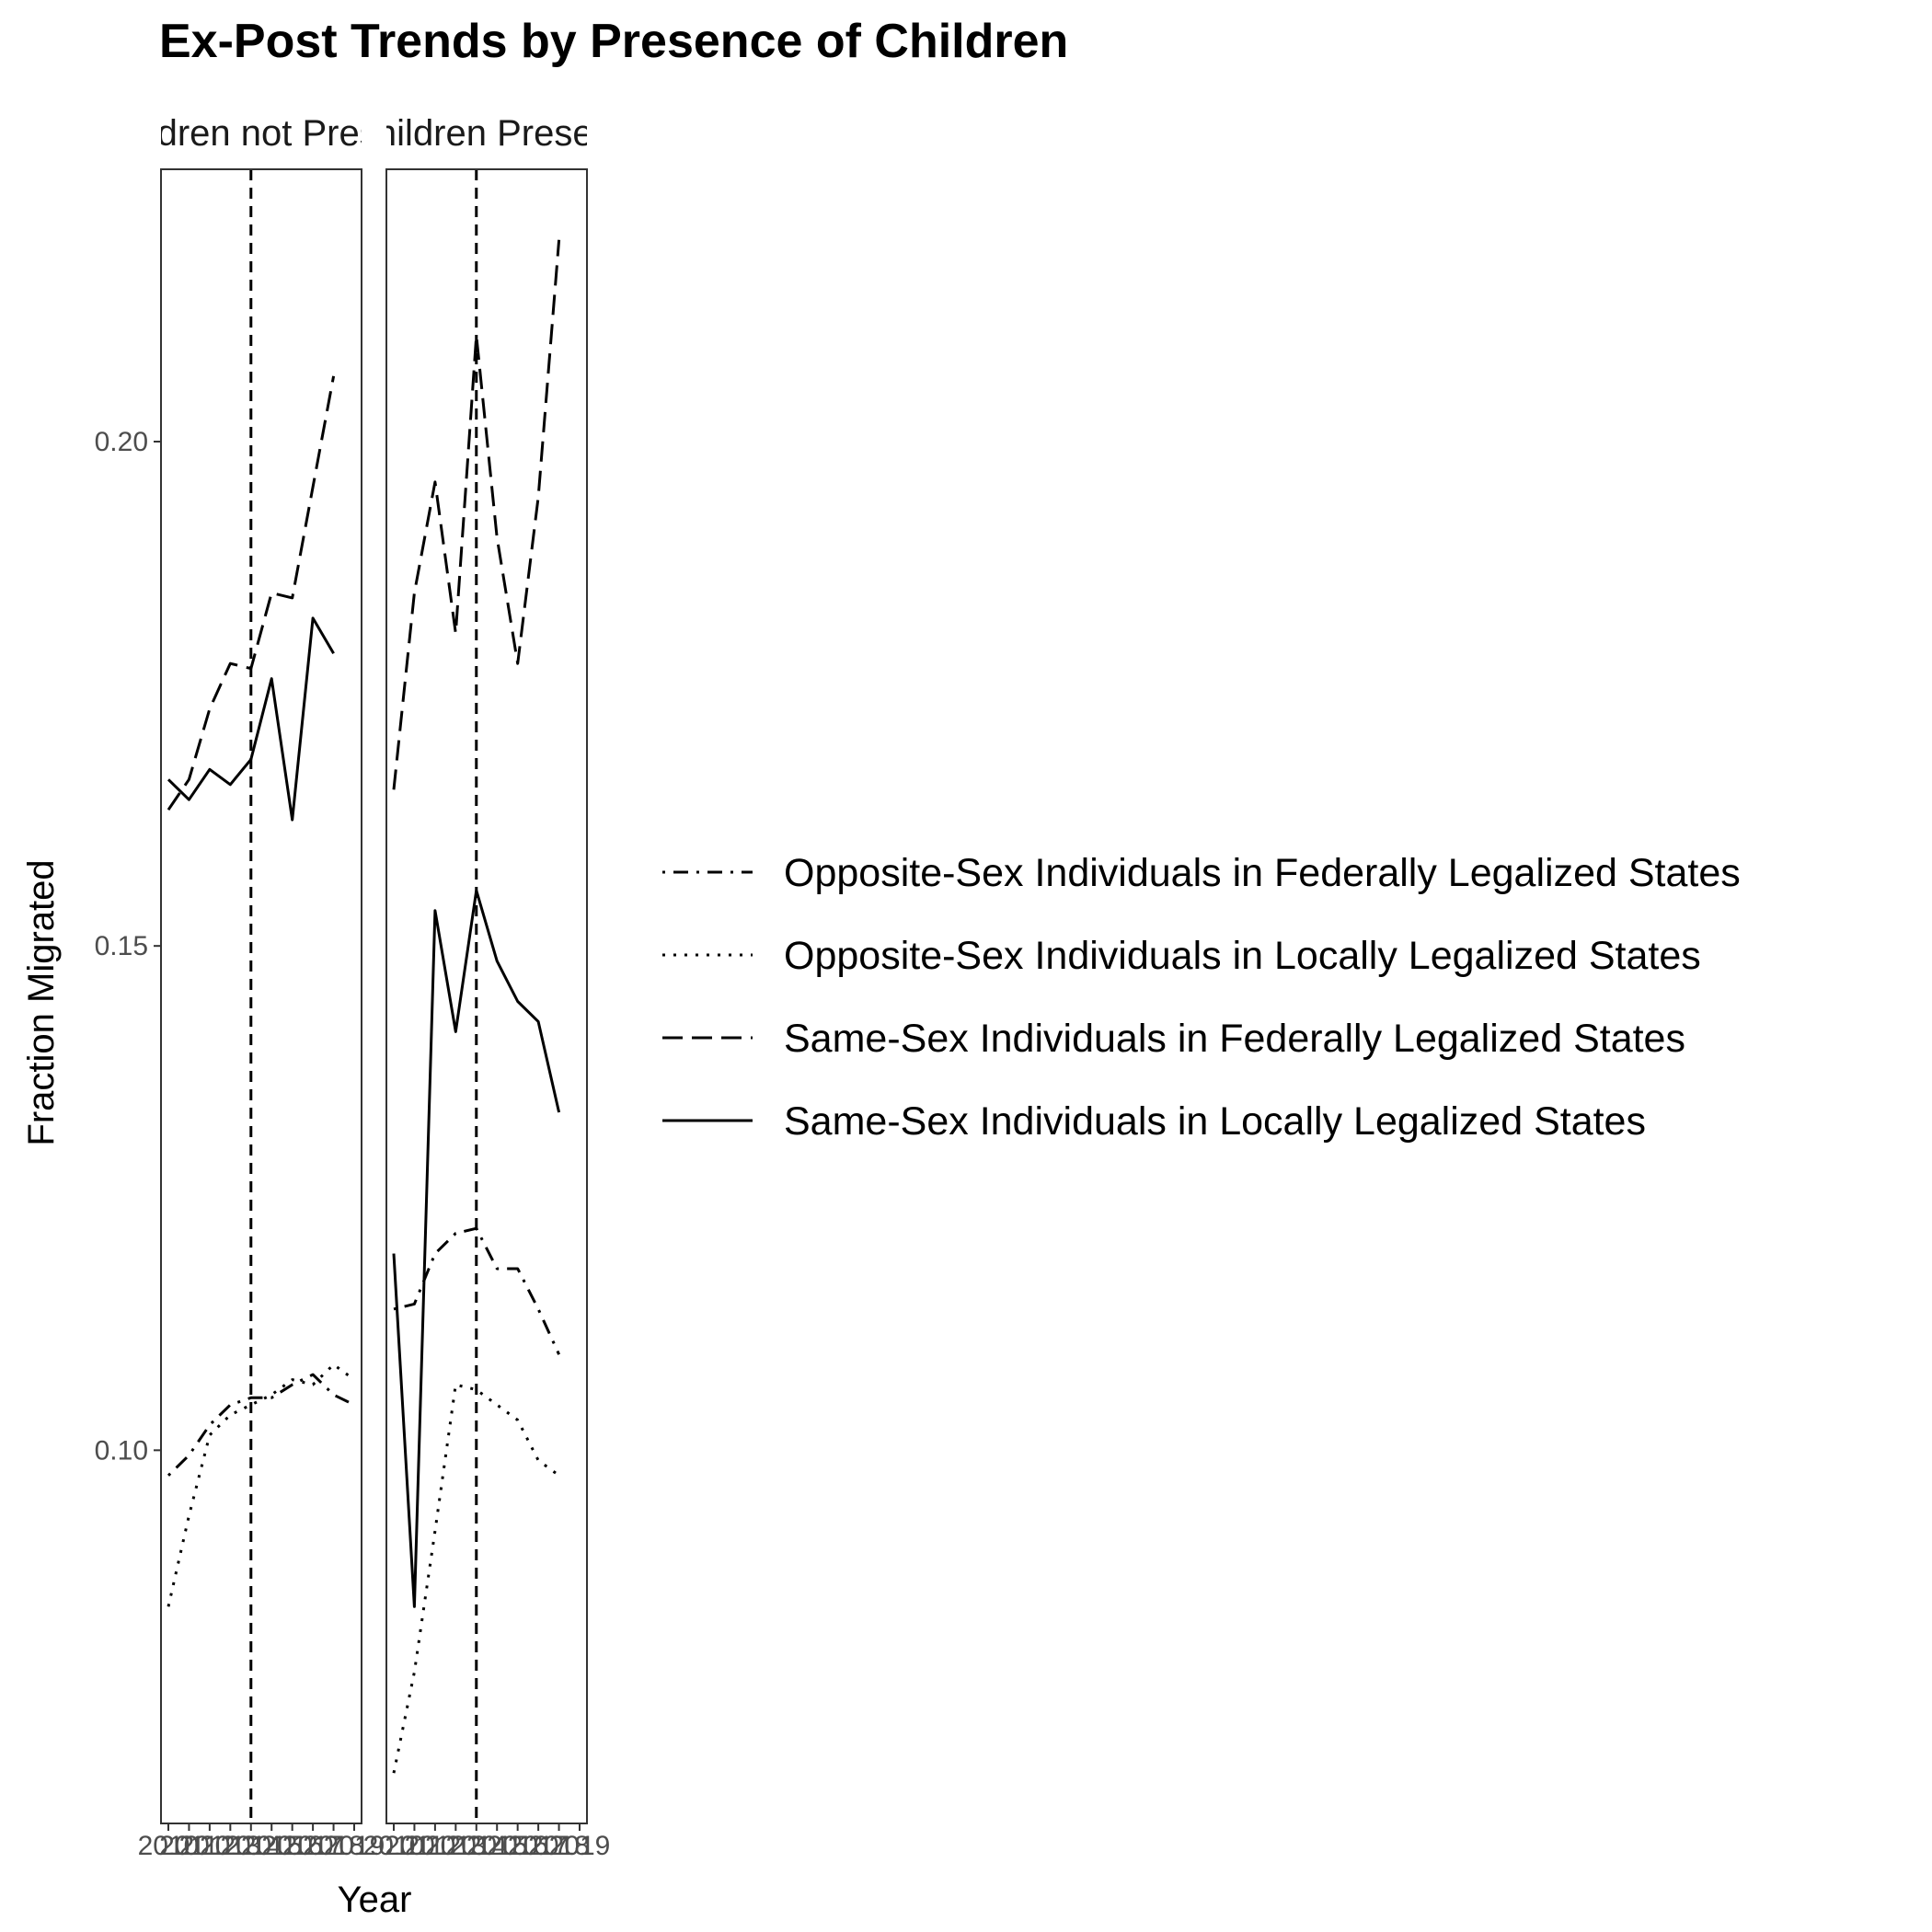 The image size is (1932, 1932). What do you see at coordinates (375, 1900) in the screenshot?
I see `x-axis-title: Year` at bounding box center [375, 1900].